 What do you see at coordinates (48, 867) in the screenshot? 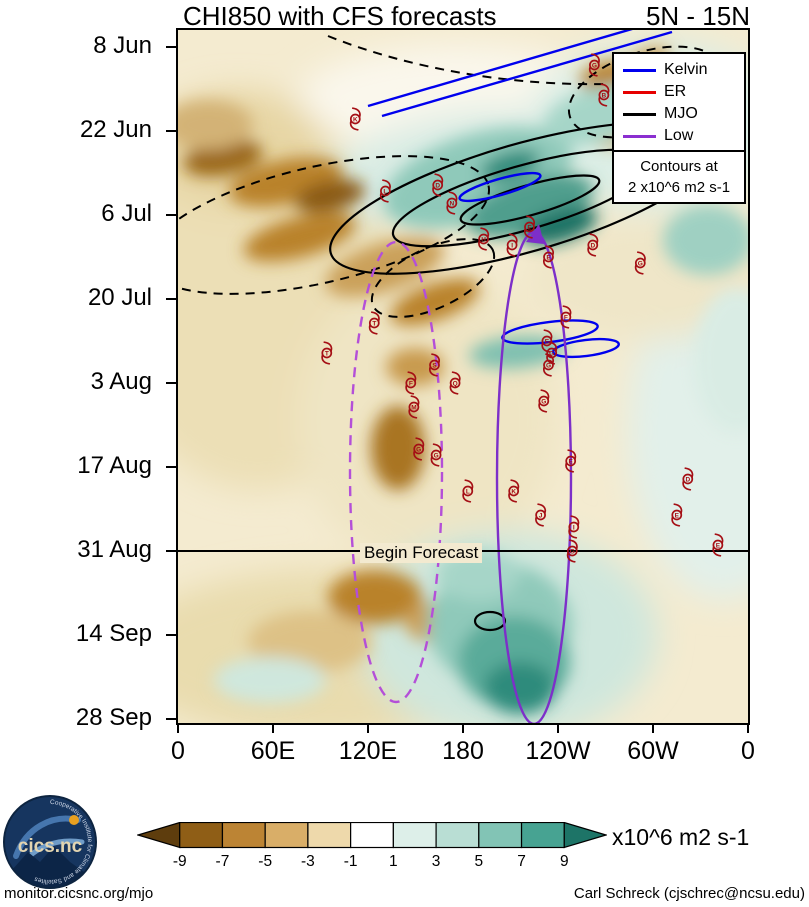
I see `logo-mountains-icon` at bounding box center [48, 867].